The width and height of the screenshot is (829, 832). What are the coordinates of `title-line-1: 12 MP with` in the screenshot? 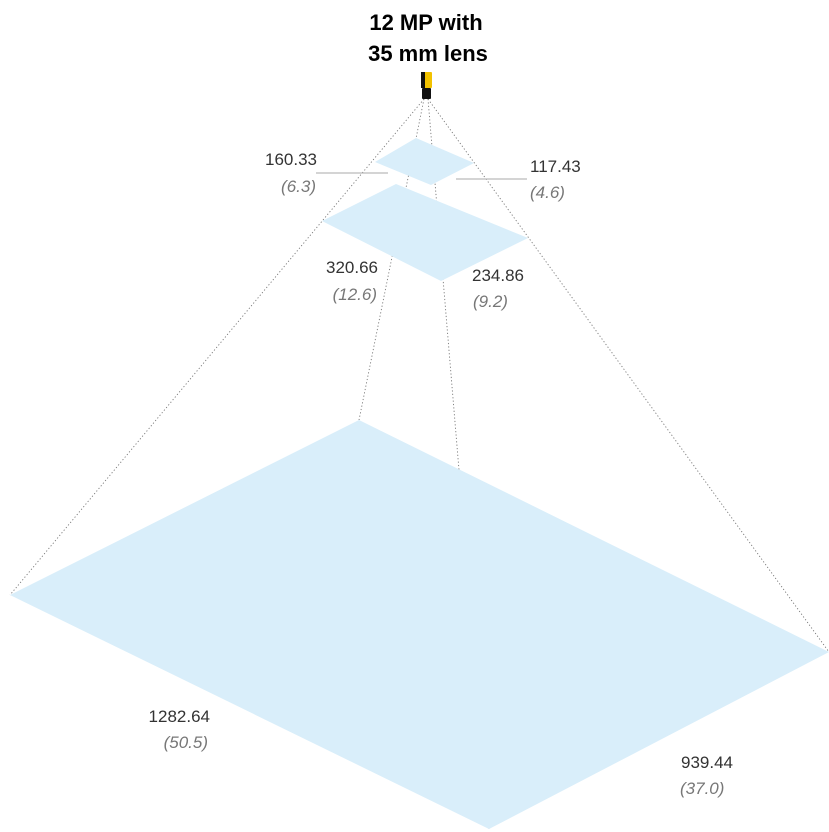 It's located at (425, 22).